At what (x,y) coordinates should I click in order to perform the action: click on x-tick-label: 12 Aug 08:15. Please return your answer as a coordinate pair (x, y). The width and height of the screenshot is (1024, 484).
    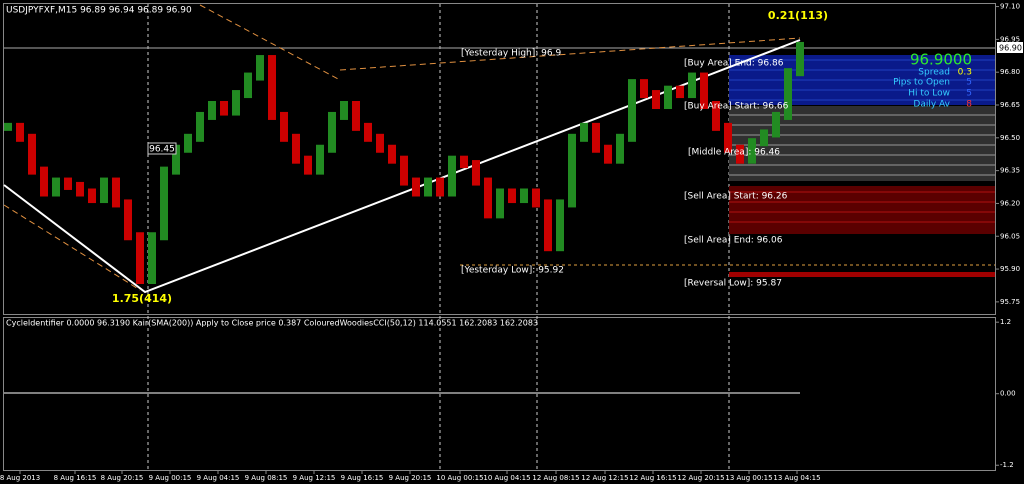
    Looking at the image, I should click on (555, 478).